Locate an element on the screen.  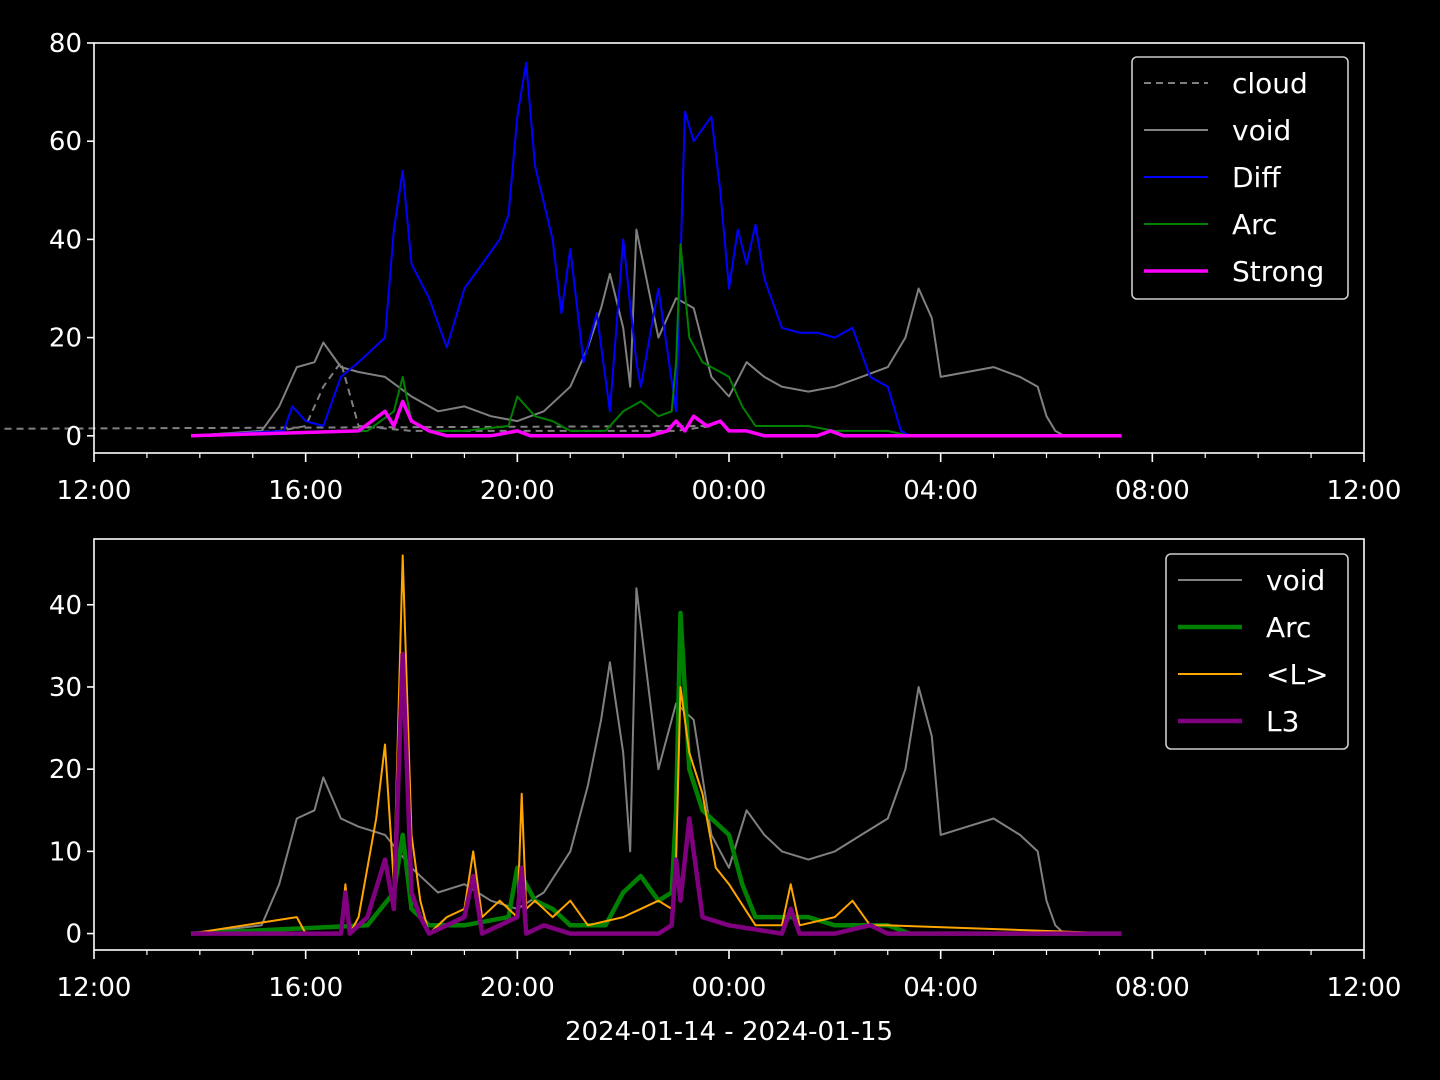
y-tick-label: 80 is located at coordinates (65, 44).